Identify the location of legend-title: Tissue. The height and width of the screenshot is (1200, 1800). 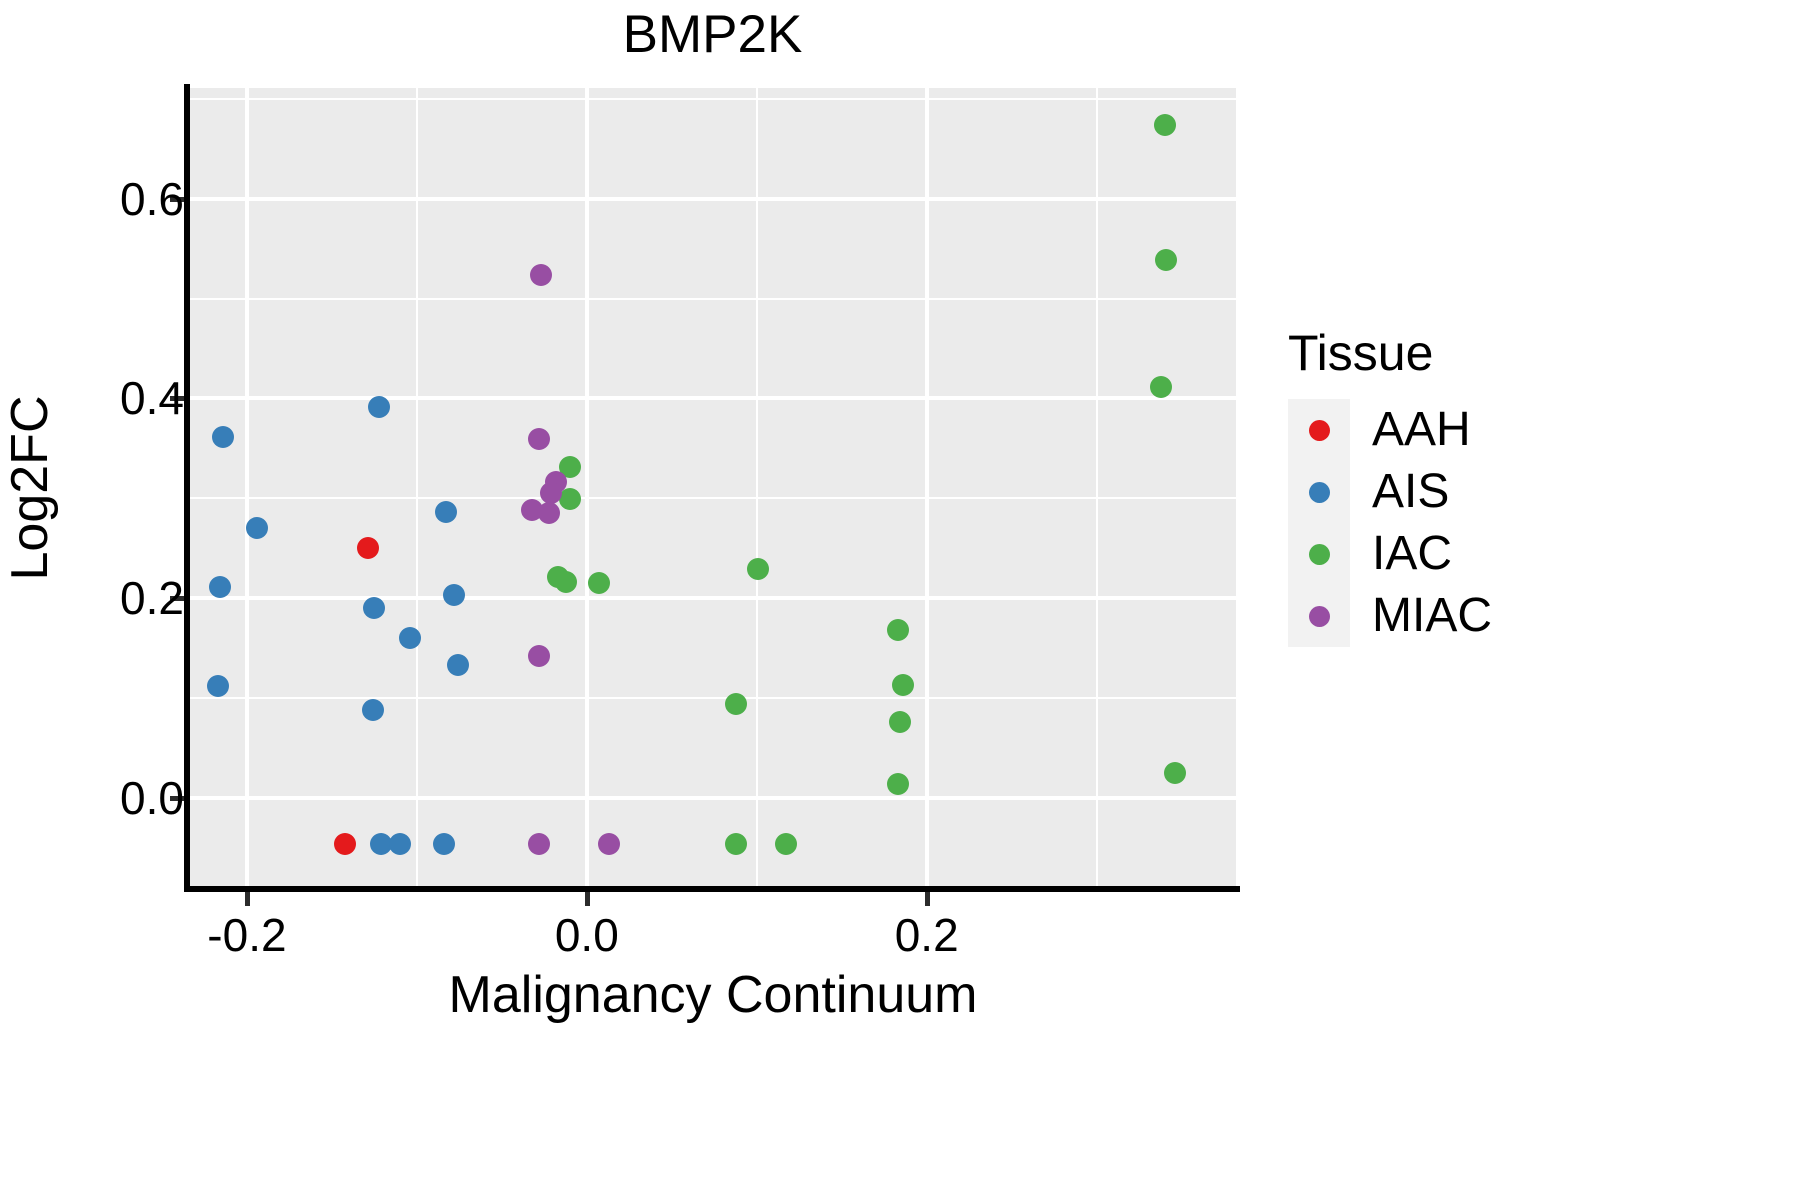
(1361, 353).